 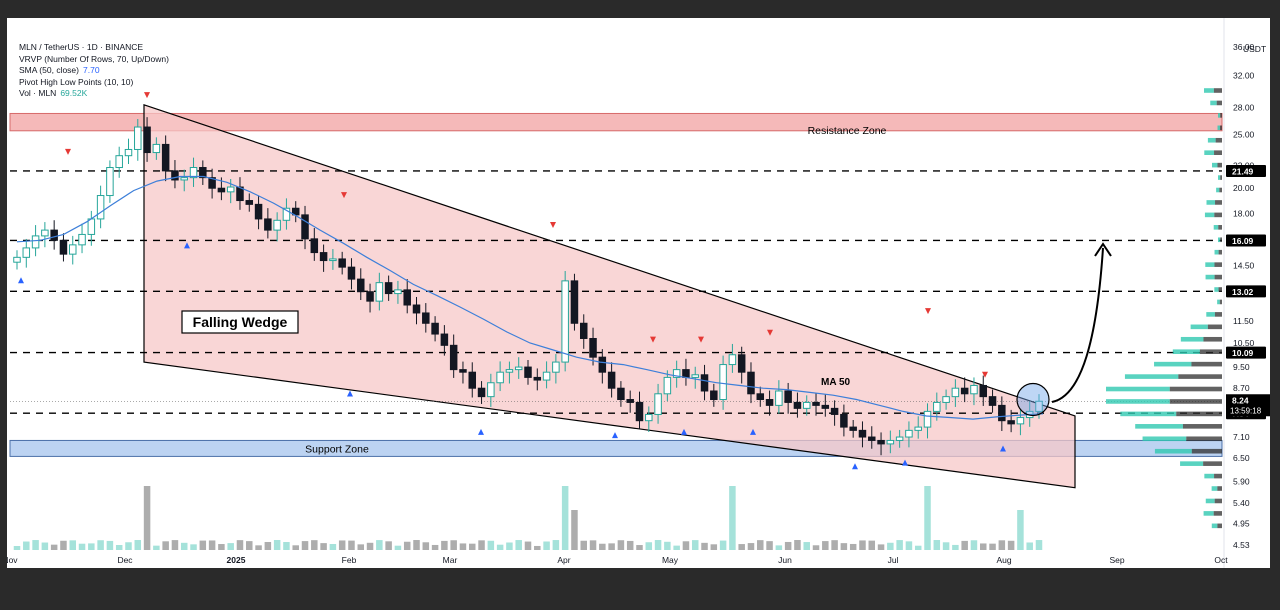 What do you see at coordinates (1033, 399) in the screenshot?
I see `breakout-circle` at bounding box center [1033, 399].